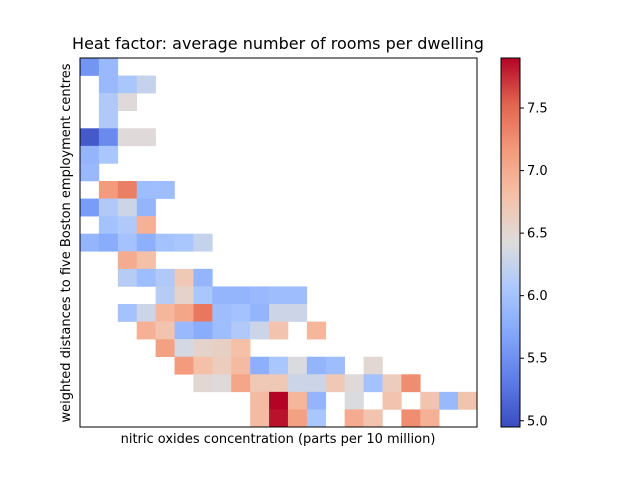 The height and width of the screenshot is (480, 640). Describe the element at coordinates (537, 359) in the screenshot. I see `colorbar-tick-label: 5.5` at that location.